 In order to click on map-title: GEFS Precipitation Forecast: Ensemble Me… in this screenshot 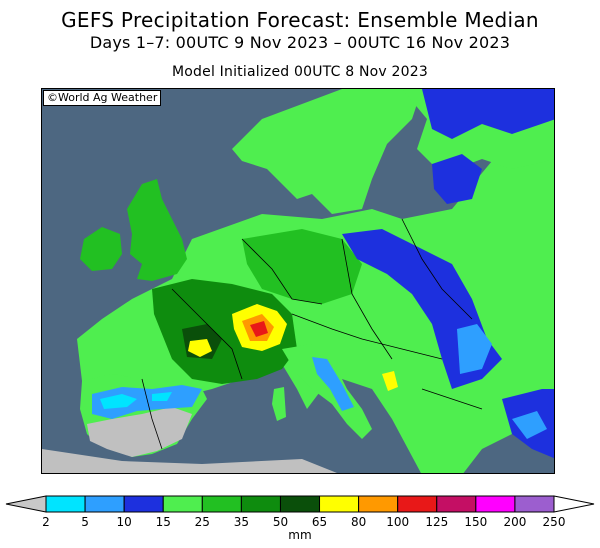, I will do `click(300, 20)`.